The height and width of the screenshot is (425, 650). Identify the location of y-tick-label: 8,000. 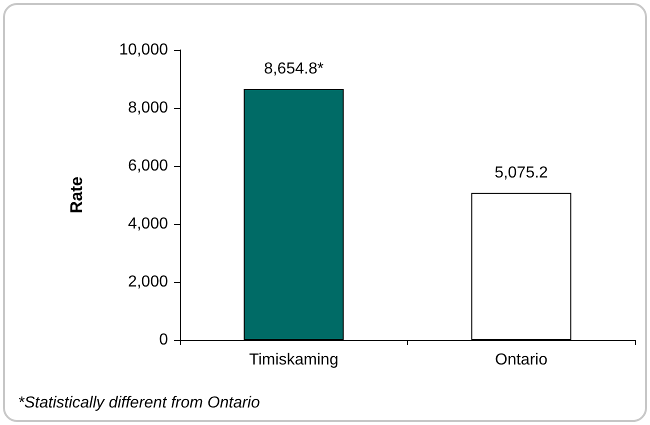
(148, 108).